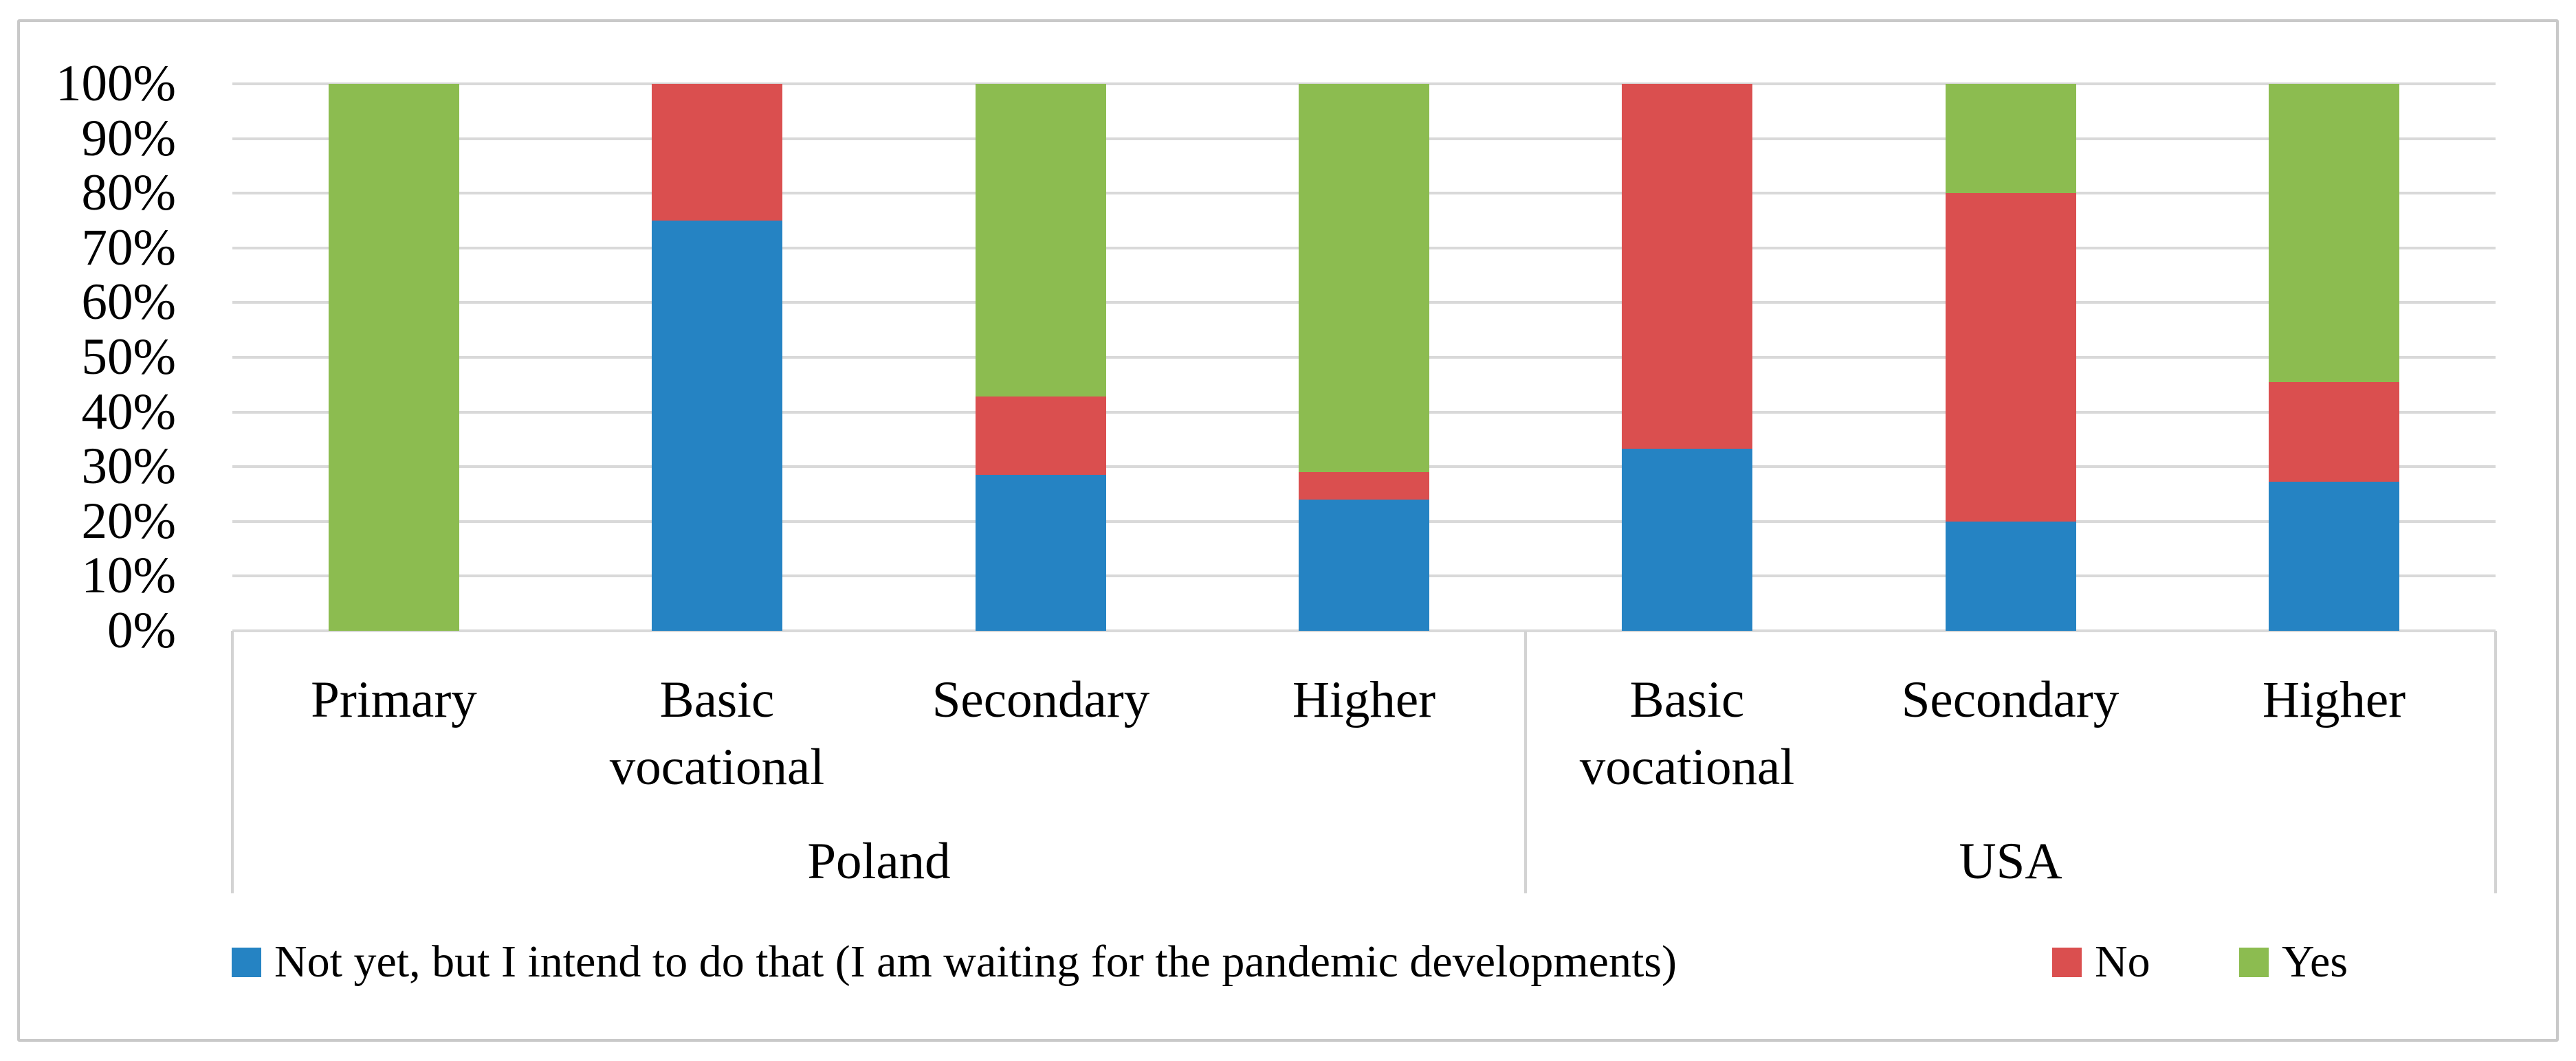 The image size is (2576, 1061). Describe the element at coordinates (128, 192) in the screenshot. I see `y-tick-label: 80%` at that location.